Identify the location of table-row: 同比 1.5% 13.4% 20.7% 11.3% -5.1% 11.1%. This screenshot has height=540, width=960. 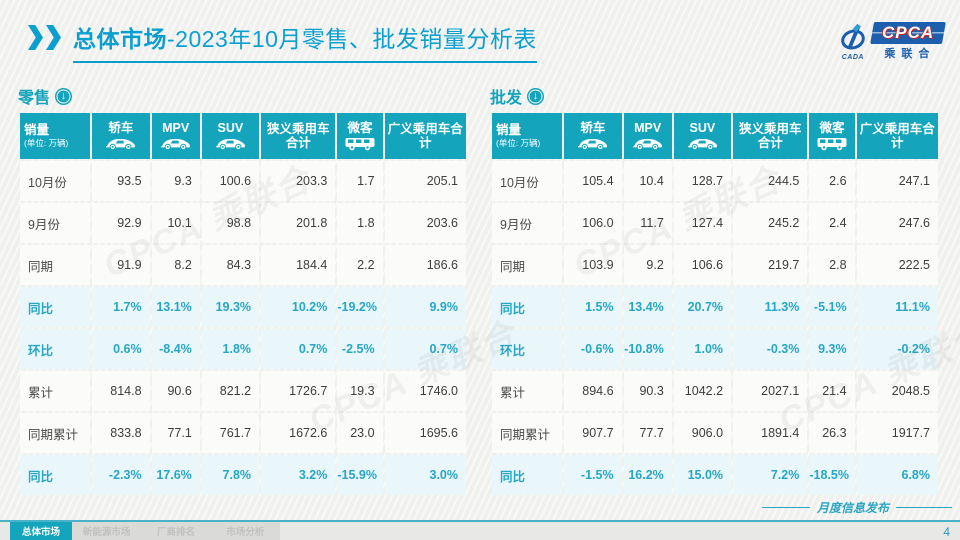
(715, 307).